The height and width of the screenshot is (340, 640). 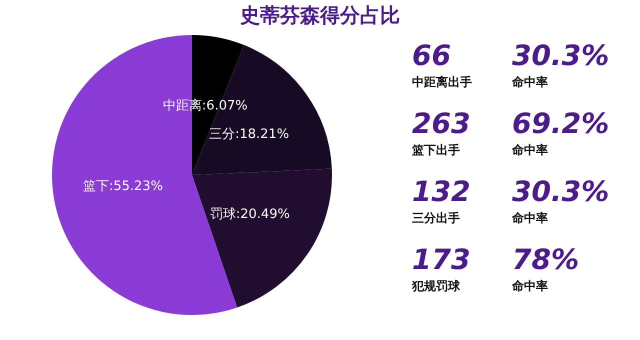 I want to click on text: 三分出手, so click(x=436, y=218).